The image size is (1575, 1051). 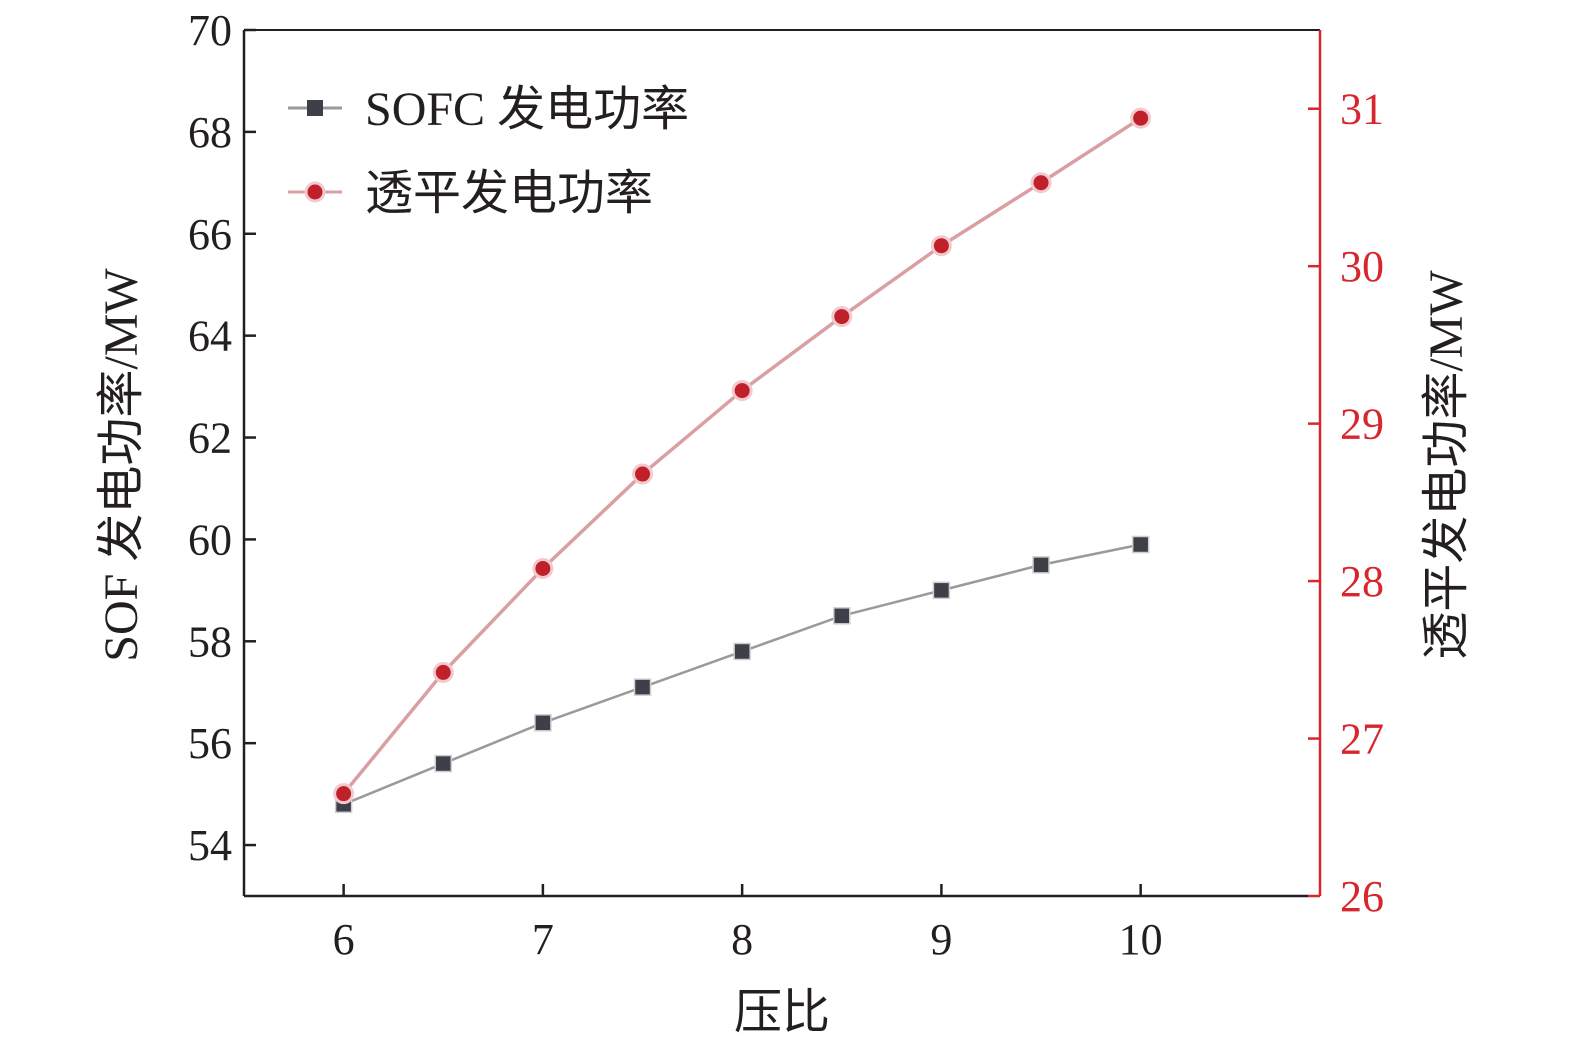 What do you see at coordinates (210, 336) in the screenshot?
I see `left-tick-label: 64` at bounding box center [210, 336].